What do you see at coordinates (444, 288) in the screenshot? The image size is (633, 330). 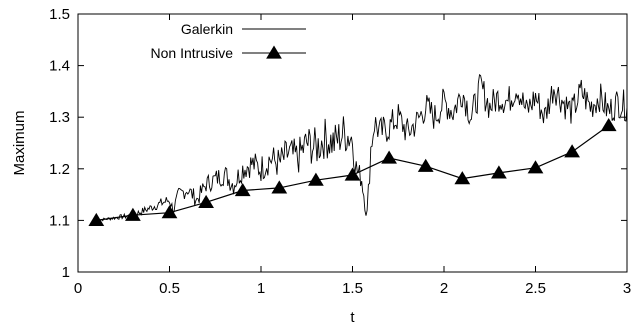 I see `x-tick-label: 2` at bounding box center [444, 288].